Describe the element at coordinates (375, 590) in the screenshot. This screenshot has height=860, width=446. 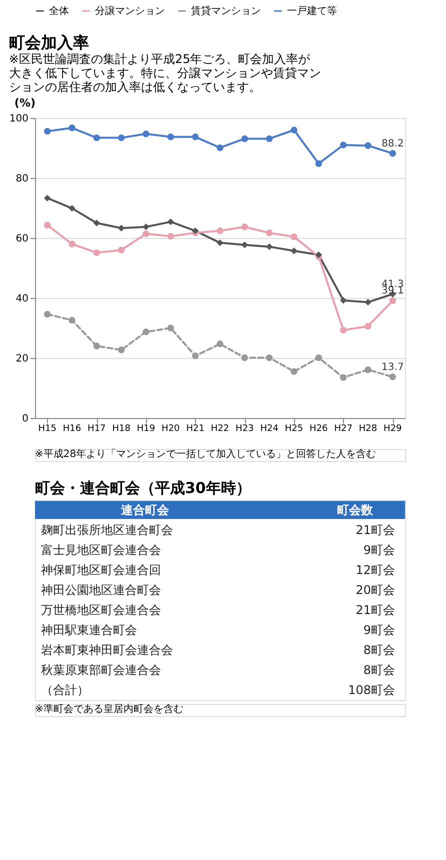
I see `text: 20町会` at that location.